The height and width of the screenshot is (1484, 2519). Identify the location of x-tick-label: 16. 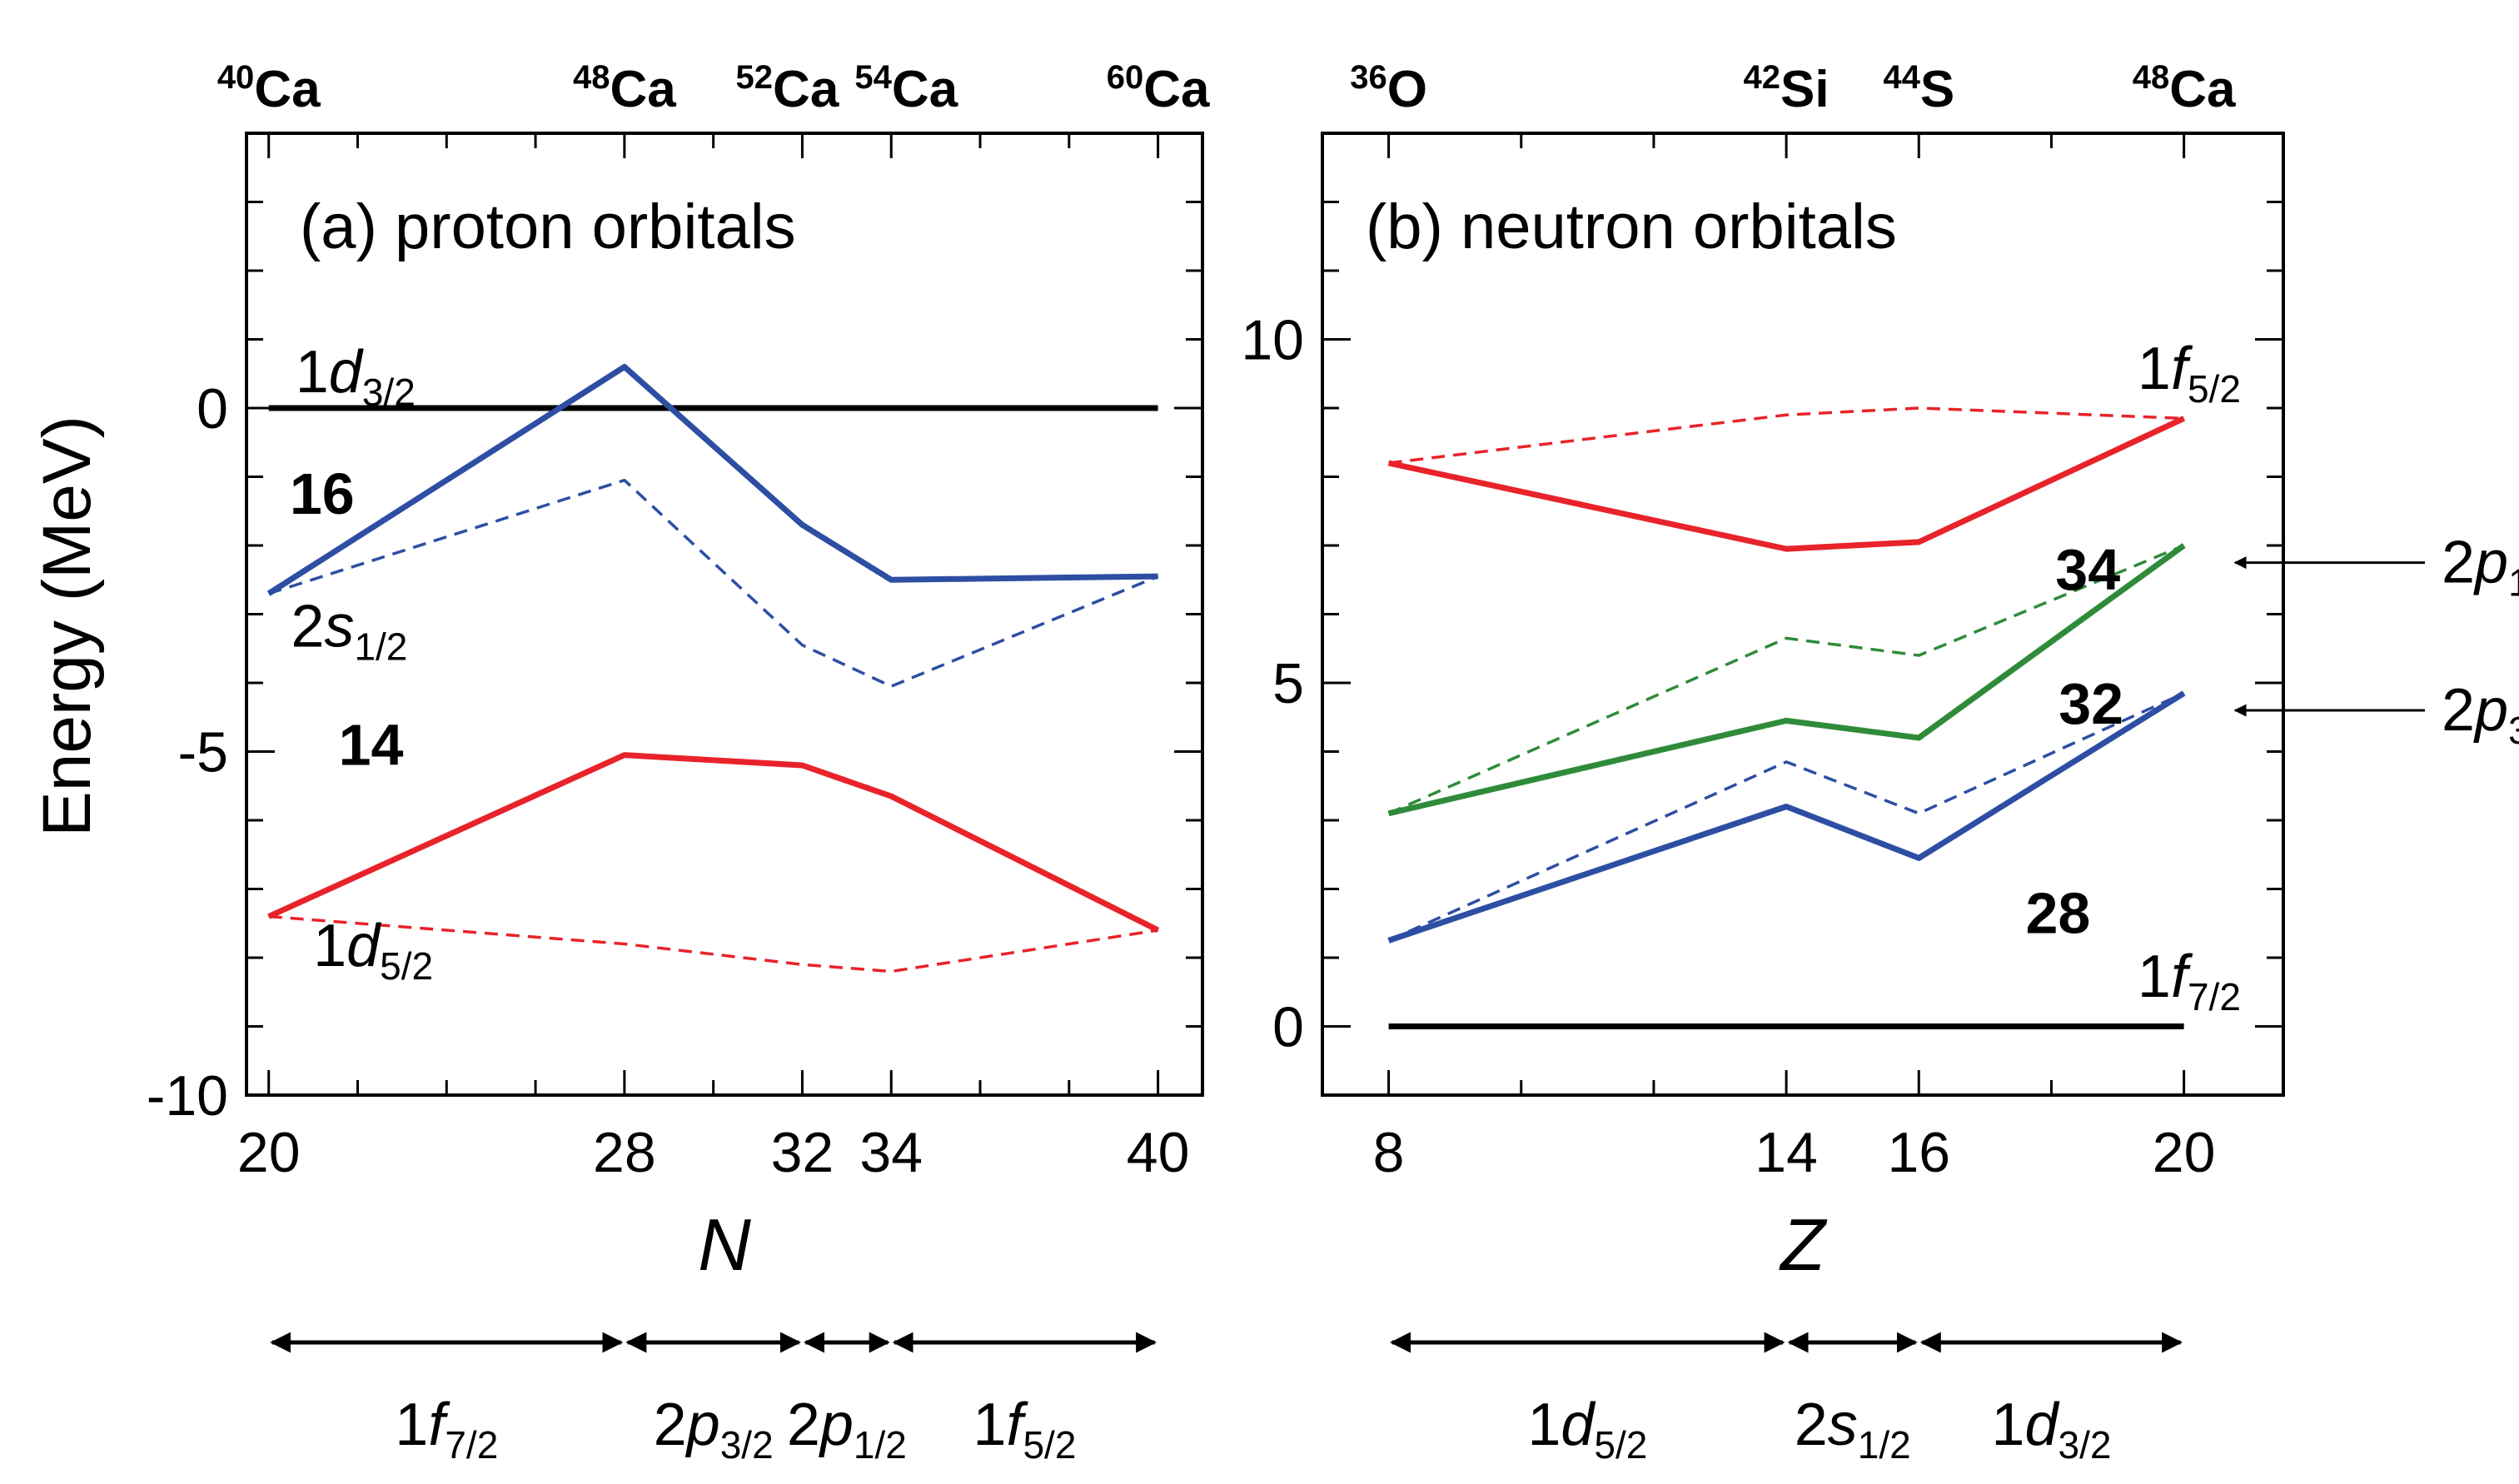
(1918, 1152).